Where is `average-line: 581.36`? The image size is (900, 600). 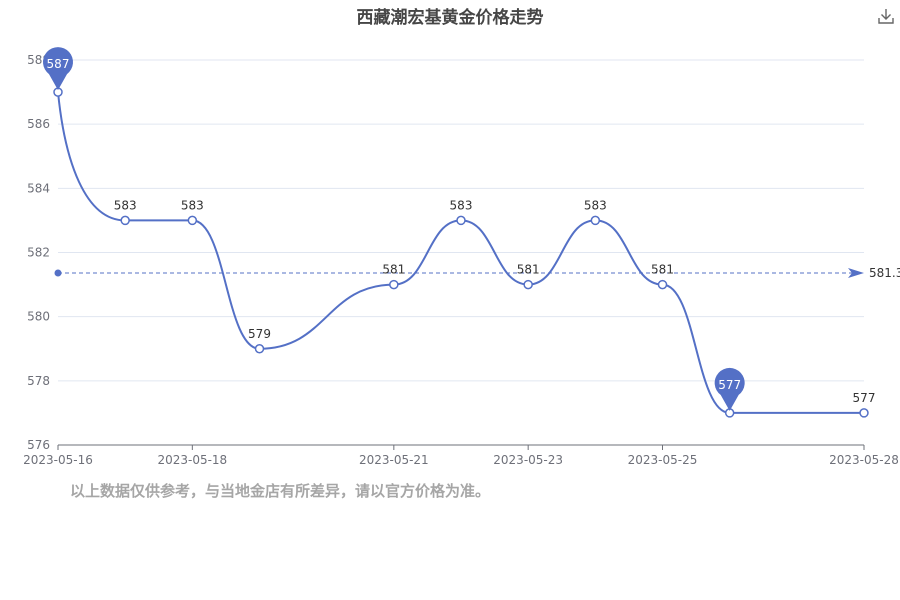
average-line: 581.36 is located at coordinates (477, 273).